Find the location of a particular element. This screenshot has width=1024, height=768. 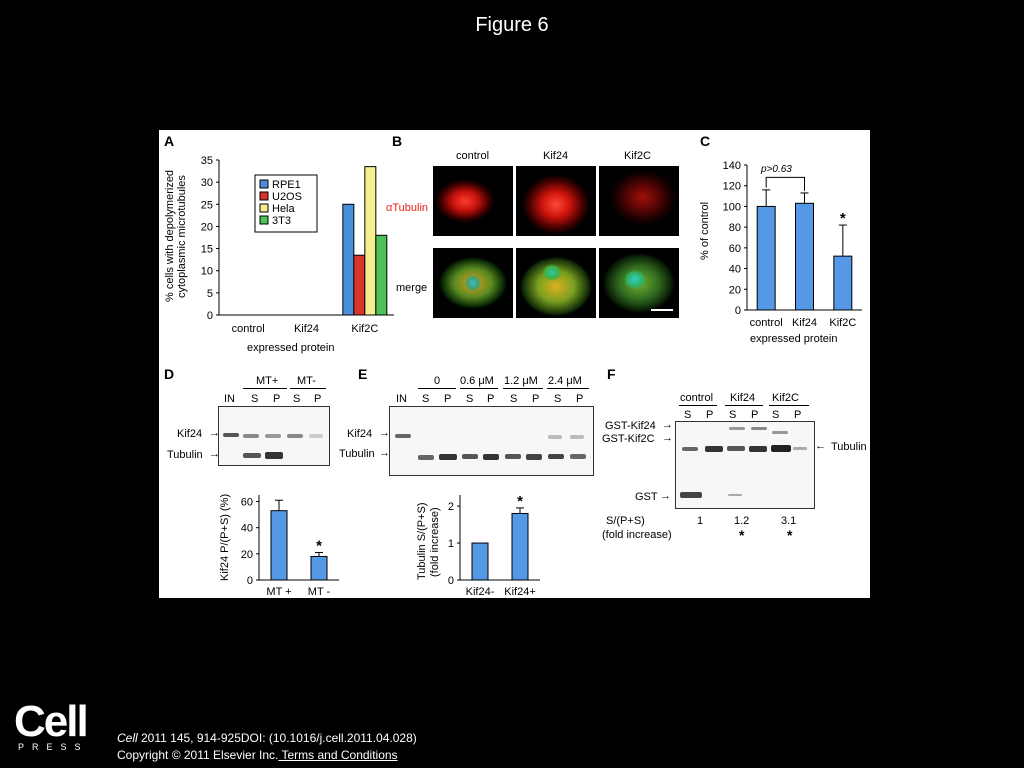

panel-d-mt-plus-line is located at coordinates (265, 388).